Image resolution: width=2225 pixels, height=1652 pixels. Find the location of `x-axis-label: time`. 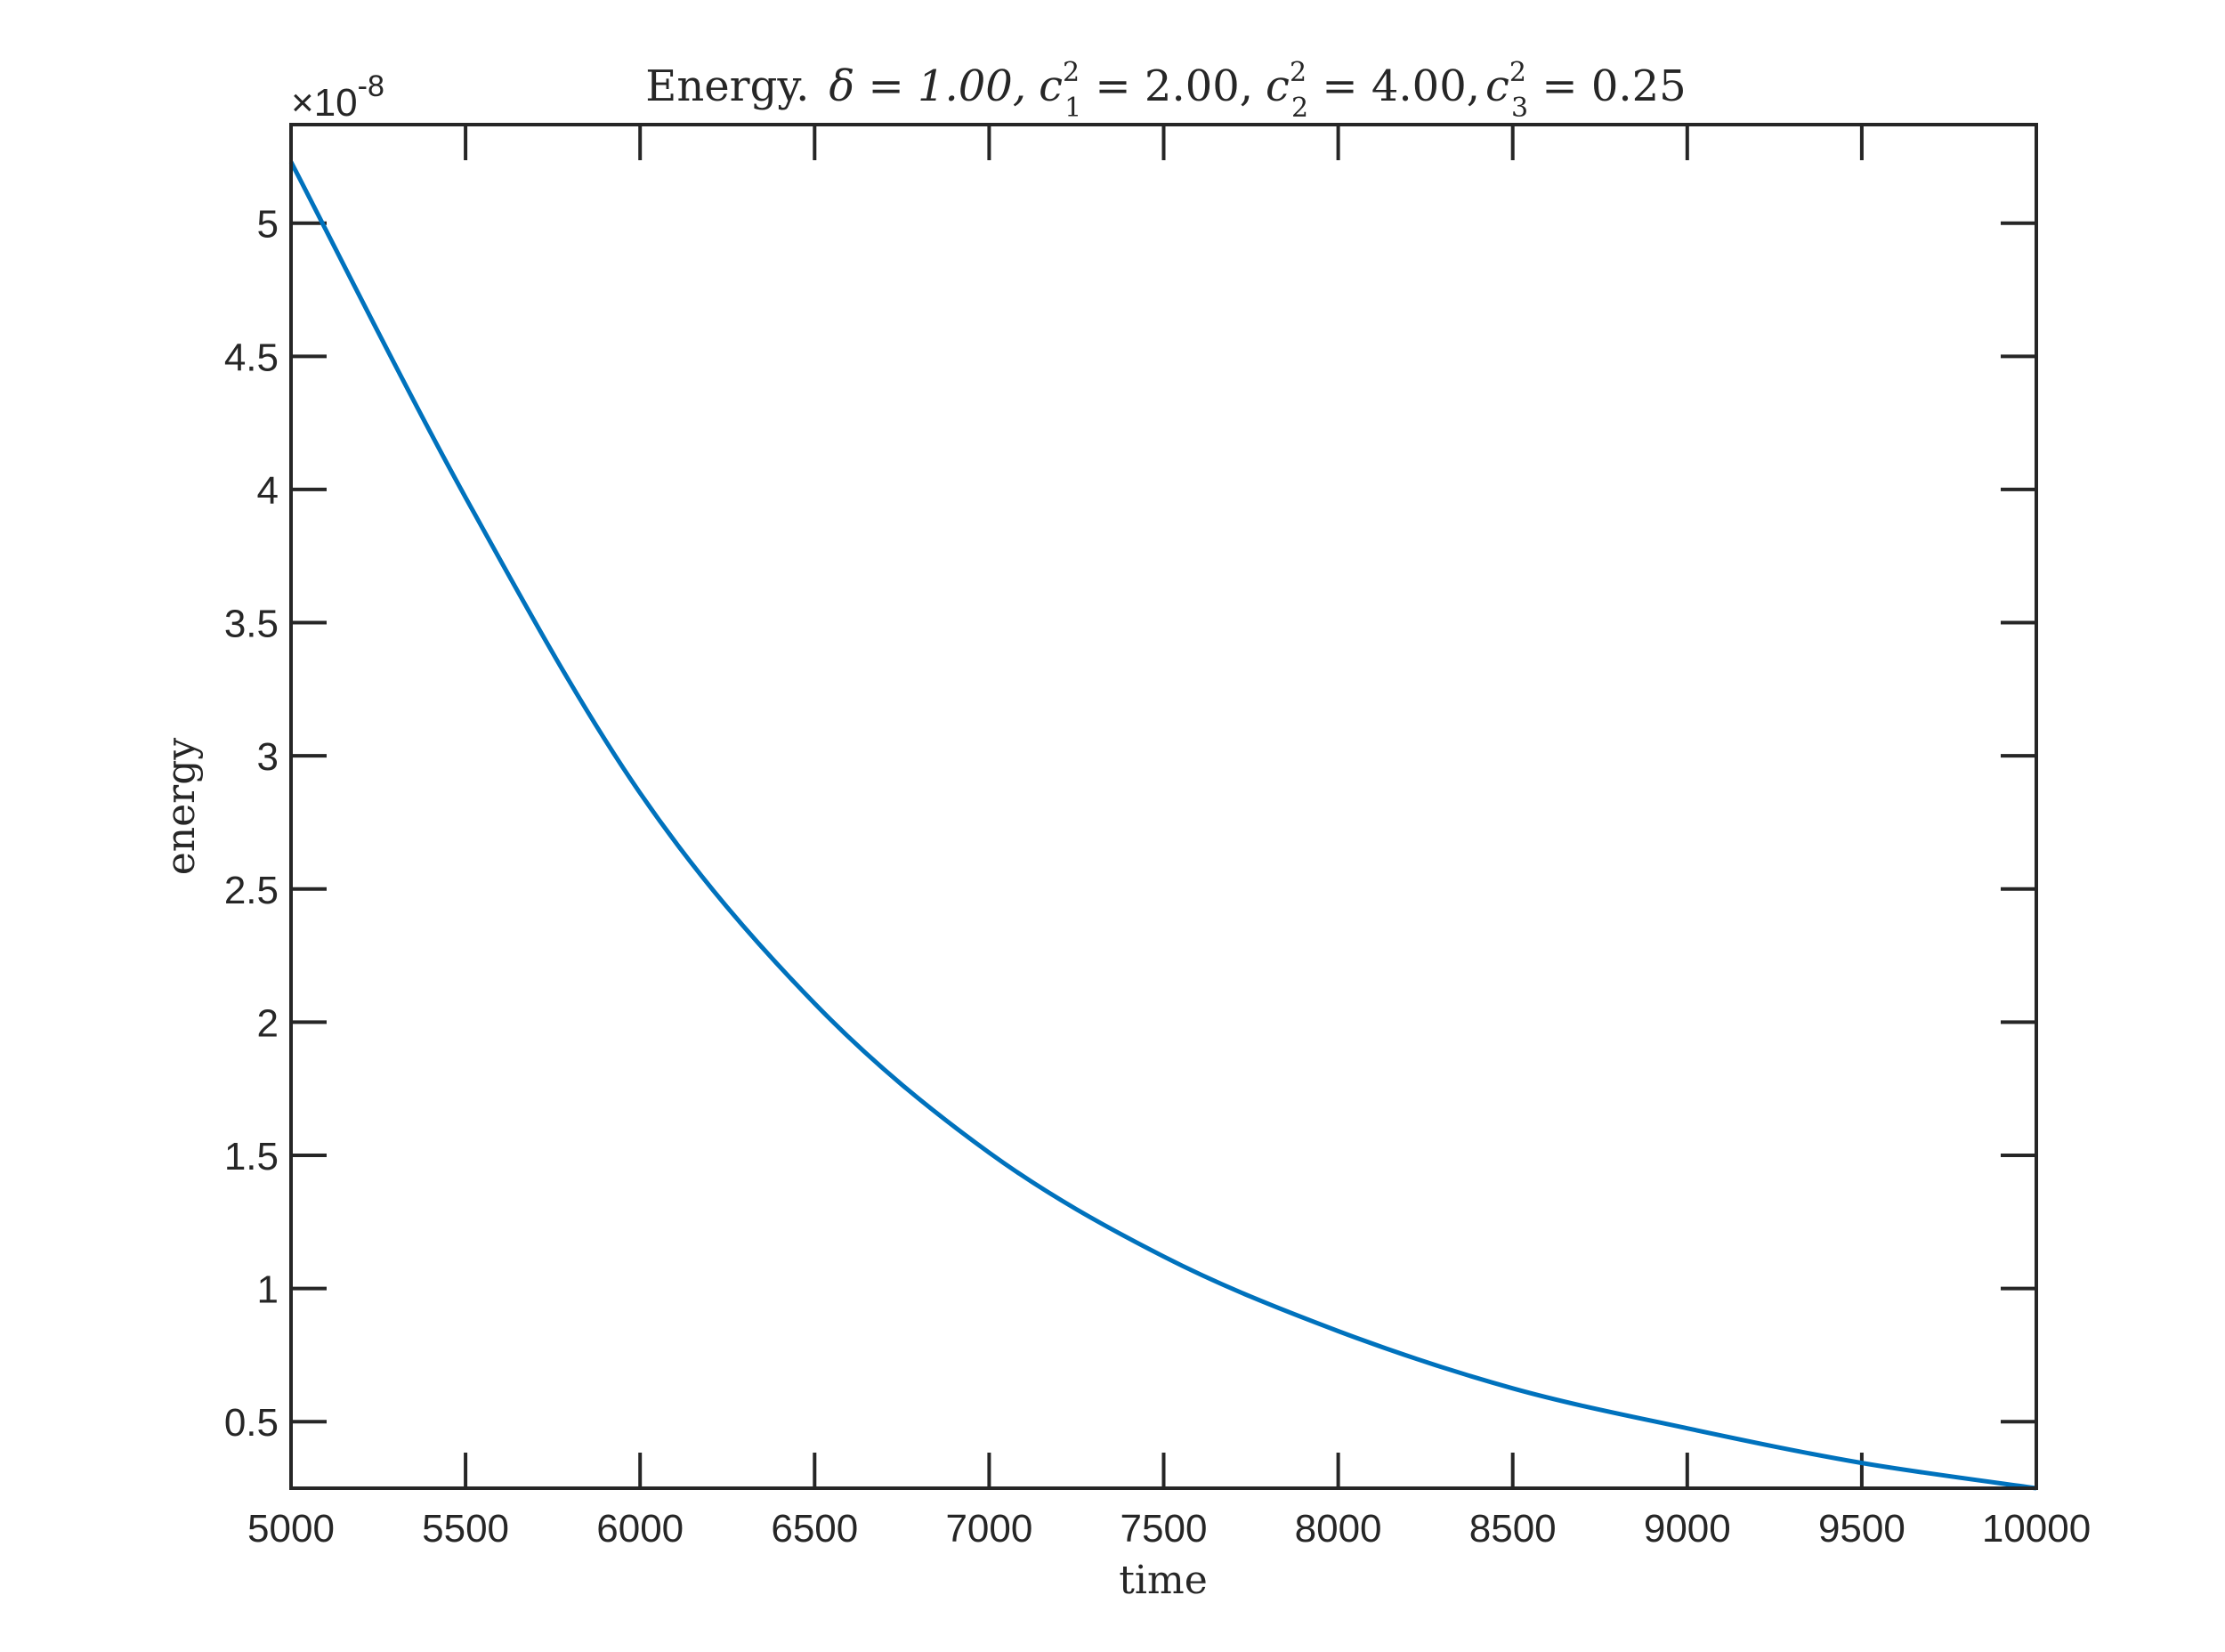

x-axis-label: time is located at coordinates (1164, 1580).